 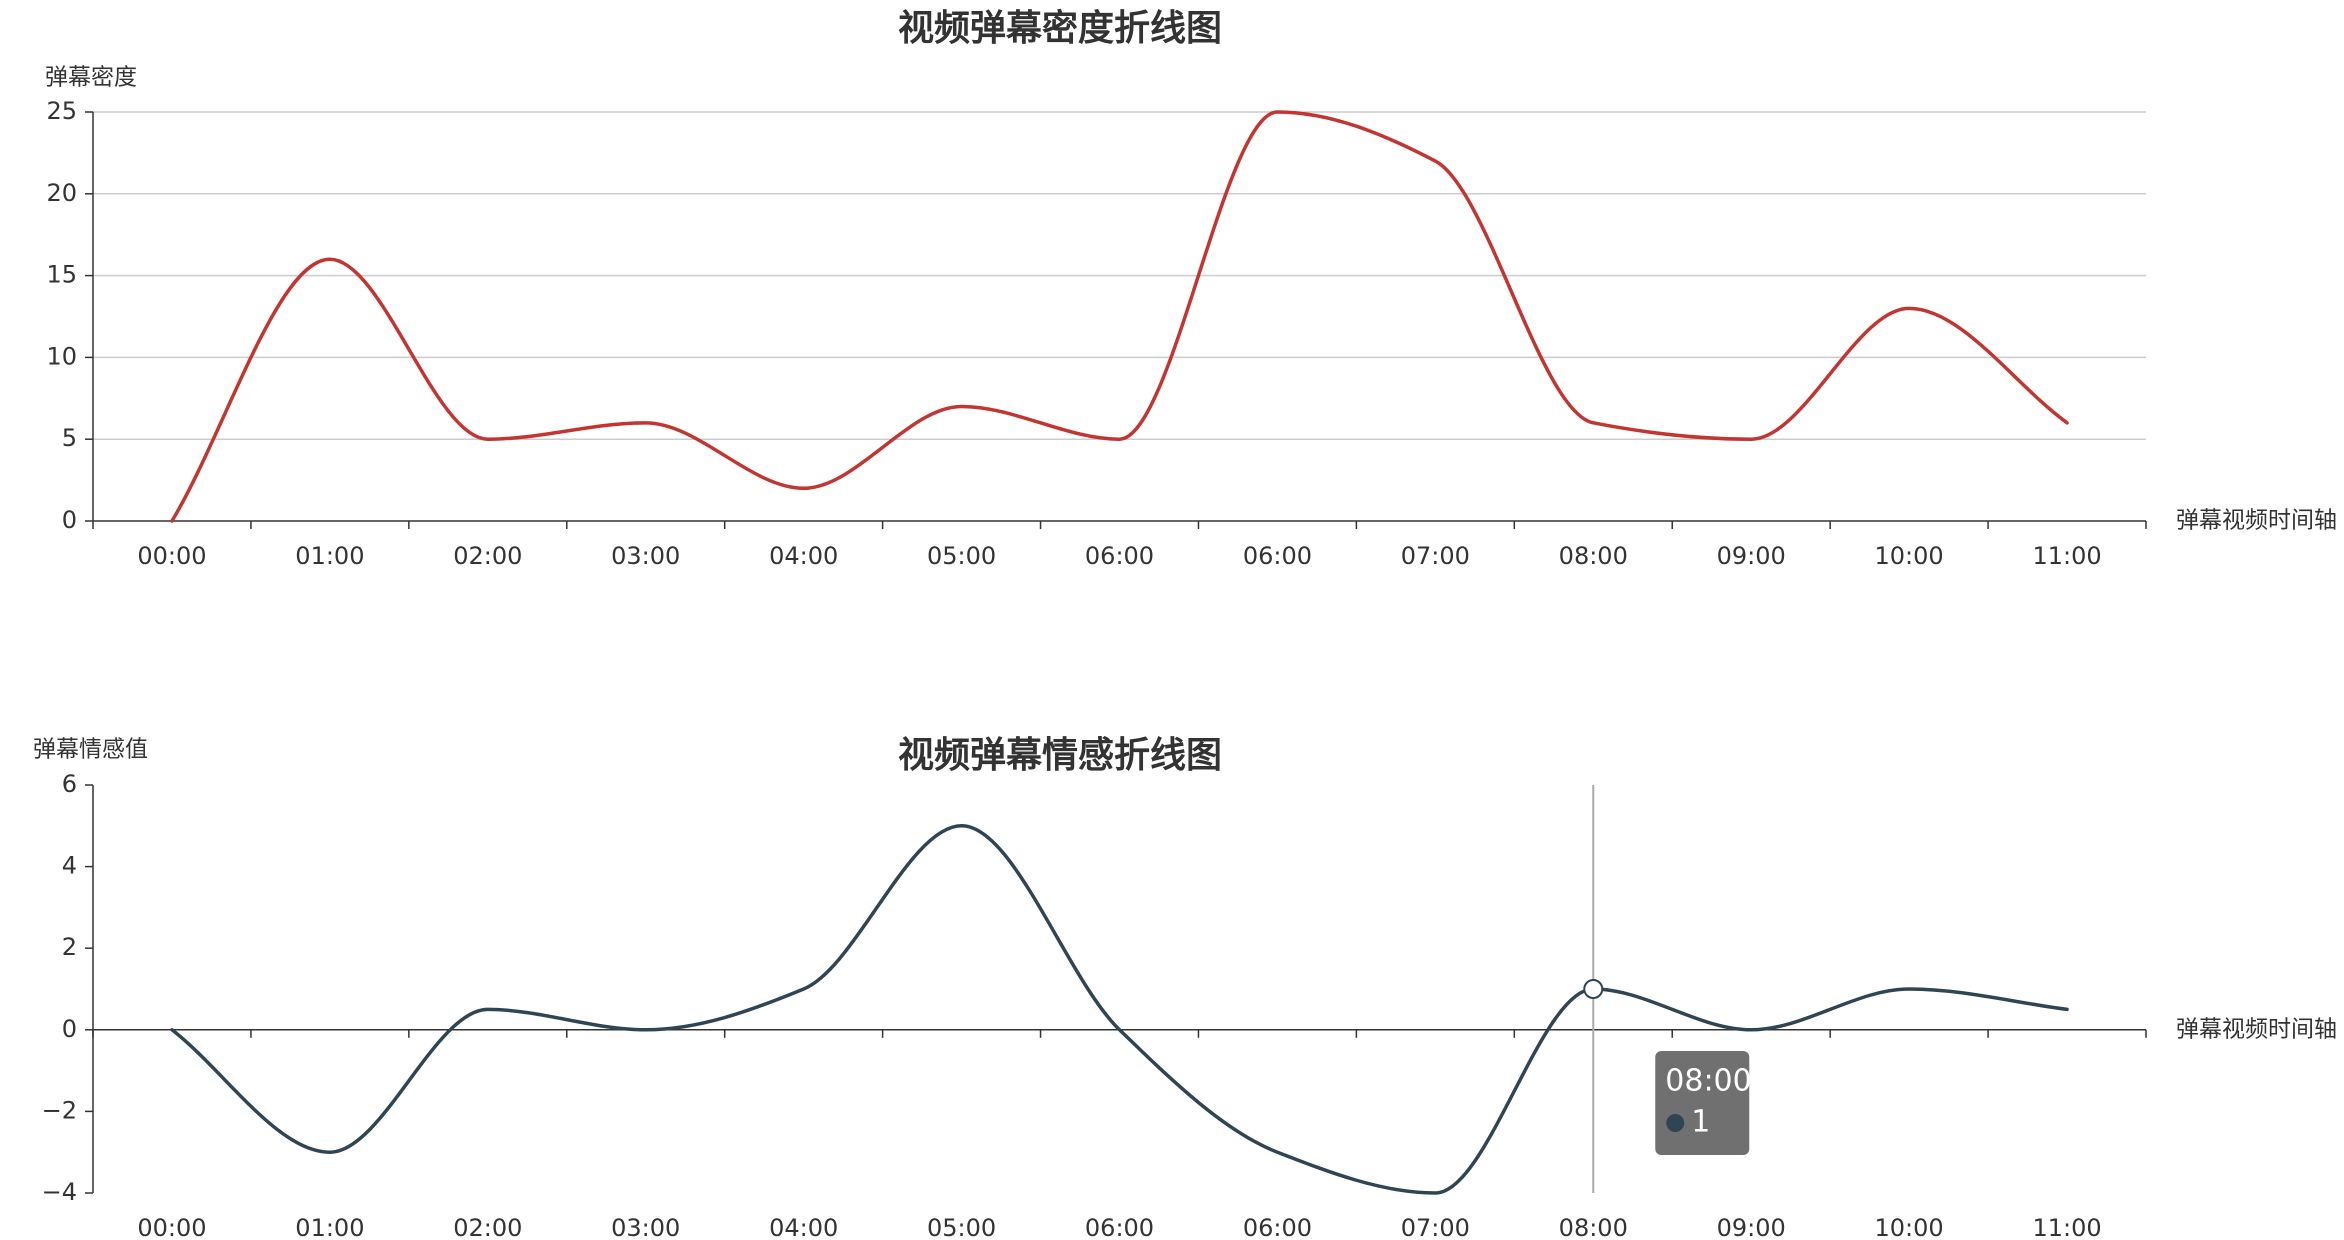 I want to click on y-tick-label: 6, so click(x=69, y=784).